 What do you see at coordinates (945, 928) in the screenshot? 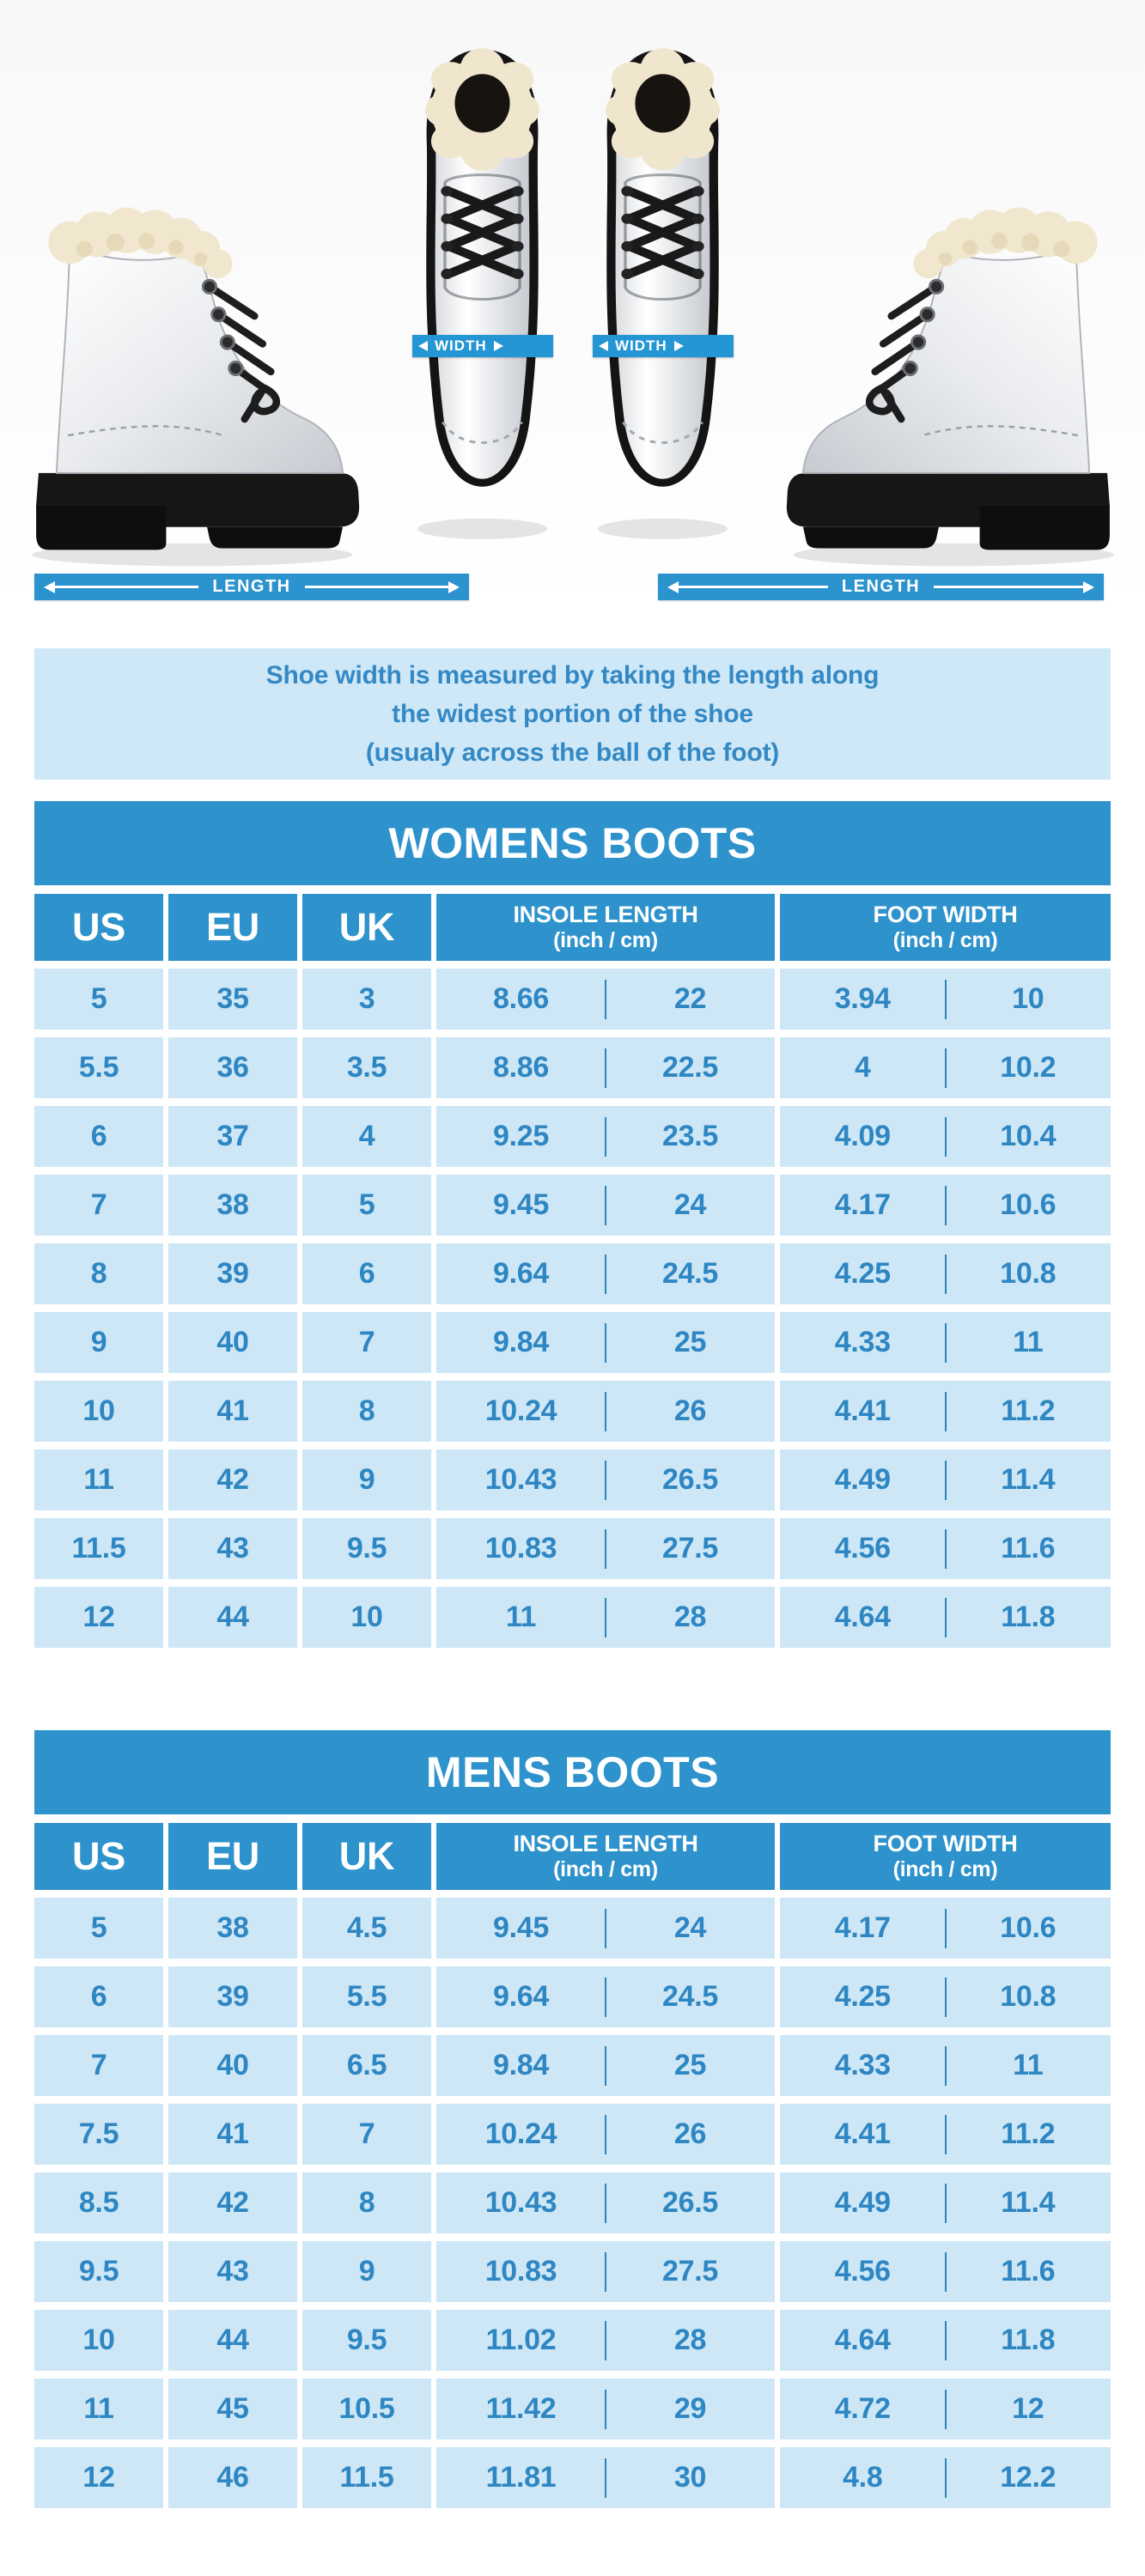
I see `column-header-foot-width: FOOT WIDTH (inch / cm)` at bounding box center [945, 928].